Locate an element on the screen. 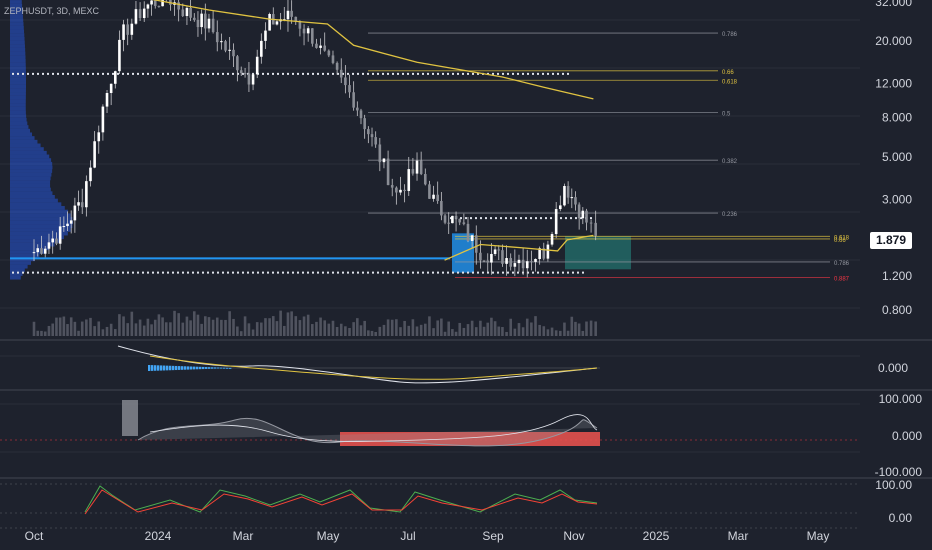  last-price-label: 1.879 is located at coordinates (891, 240).